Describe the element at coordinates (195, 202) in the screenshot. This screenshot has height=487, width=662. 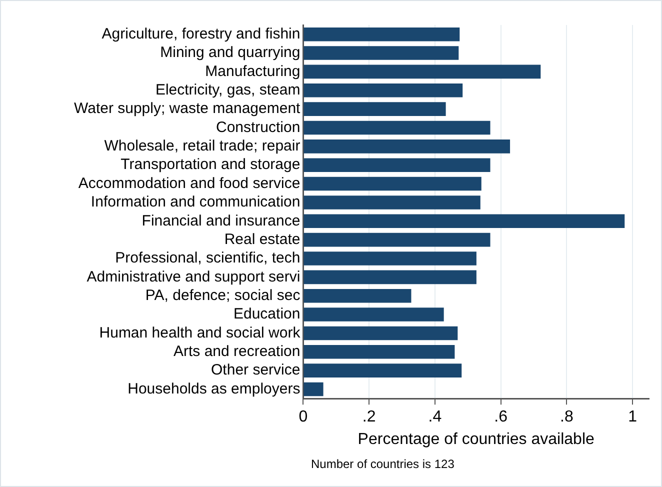
I see `y-tick-label: Information and communication` at that location.